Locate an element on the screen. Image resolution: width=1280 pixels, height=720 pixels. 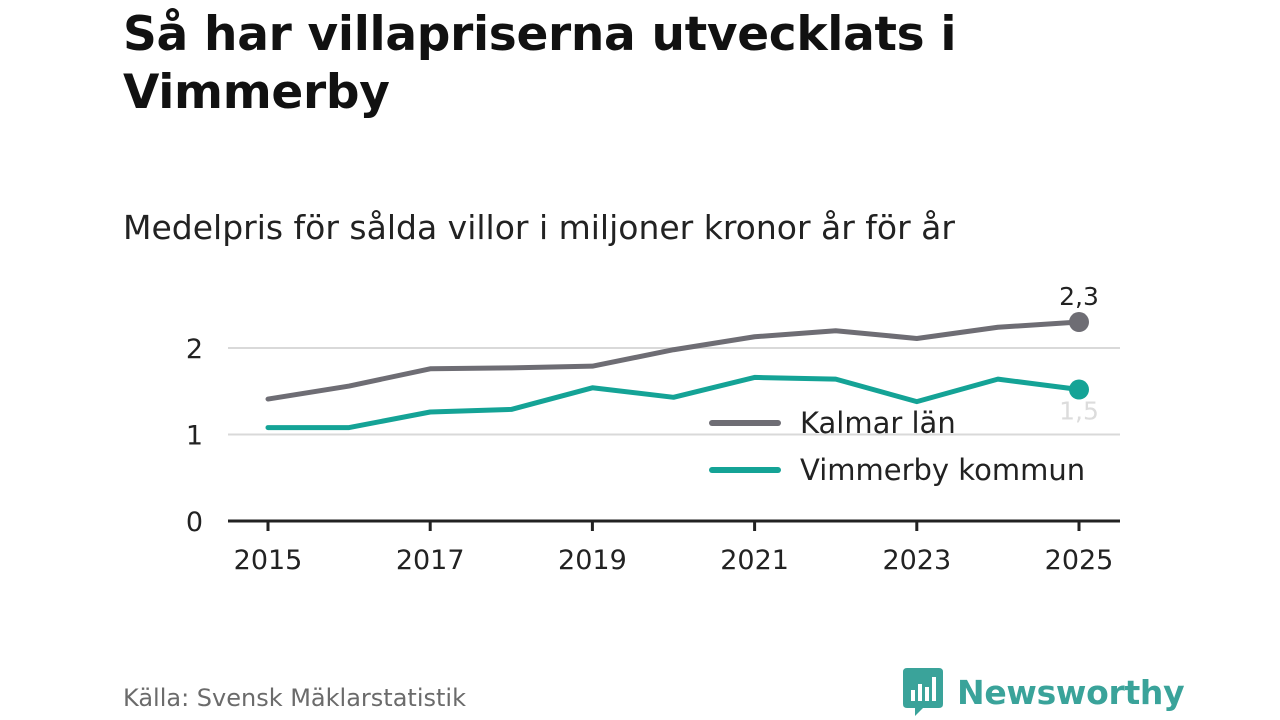
newsworthy-logo-icon is located at coordinates (923, 692).